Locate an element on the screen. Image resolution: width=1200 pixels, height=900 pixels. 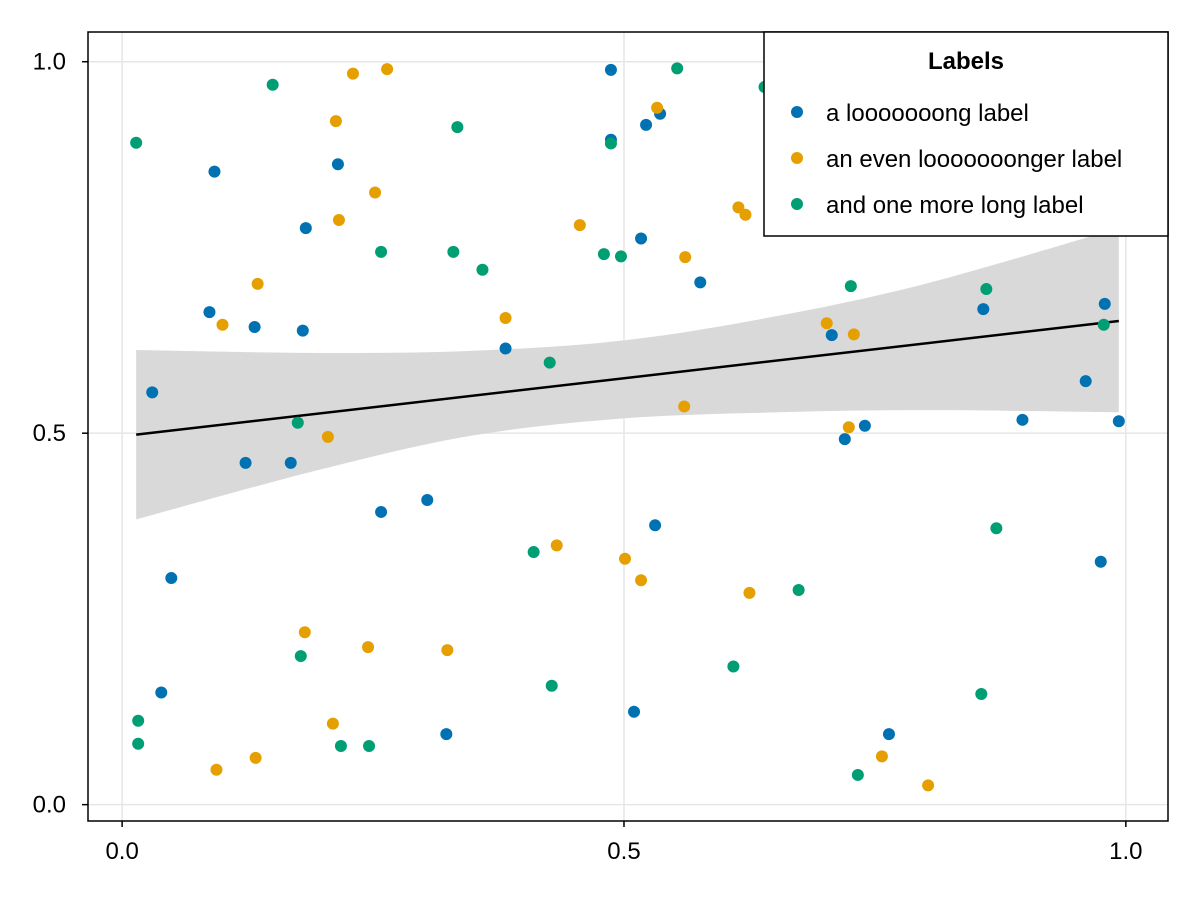
y-tick-label: 1.0 is located at coordinates (49, 62).